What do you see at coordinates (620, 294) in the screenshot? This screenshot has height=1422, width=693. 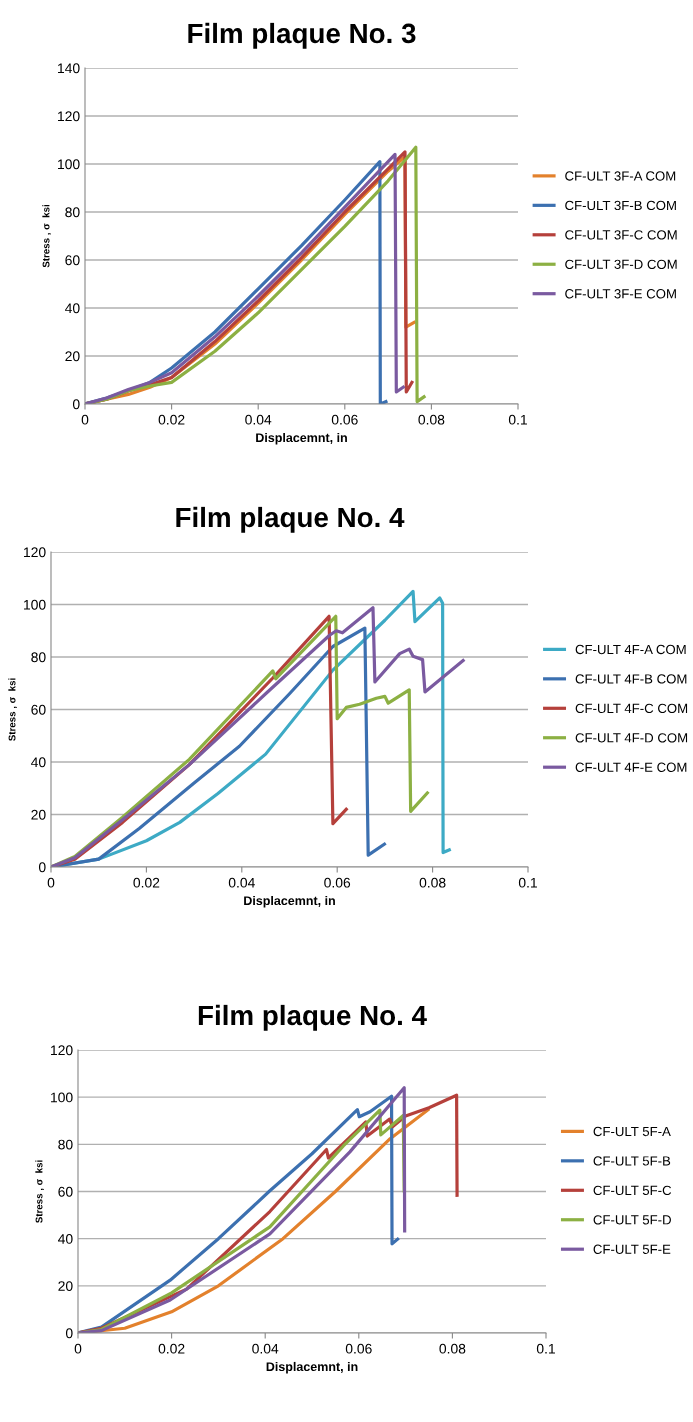 I see `legend-label: CF-ULT 3F-E COM` at bounding box center [620, 294].